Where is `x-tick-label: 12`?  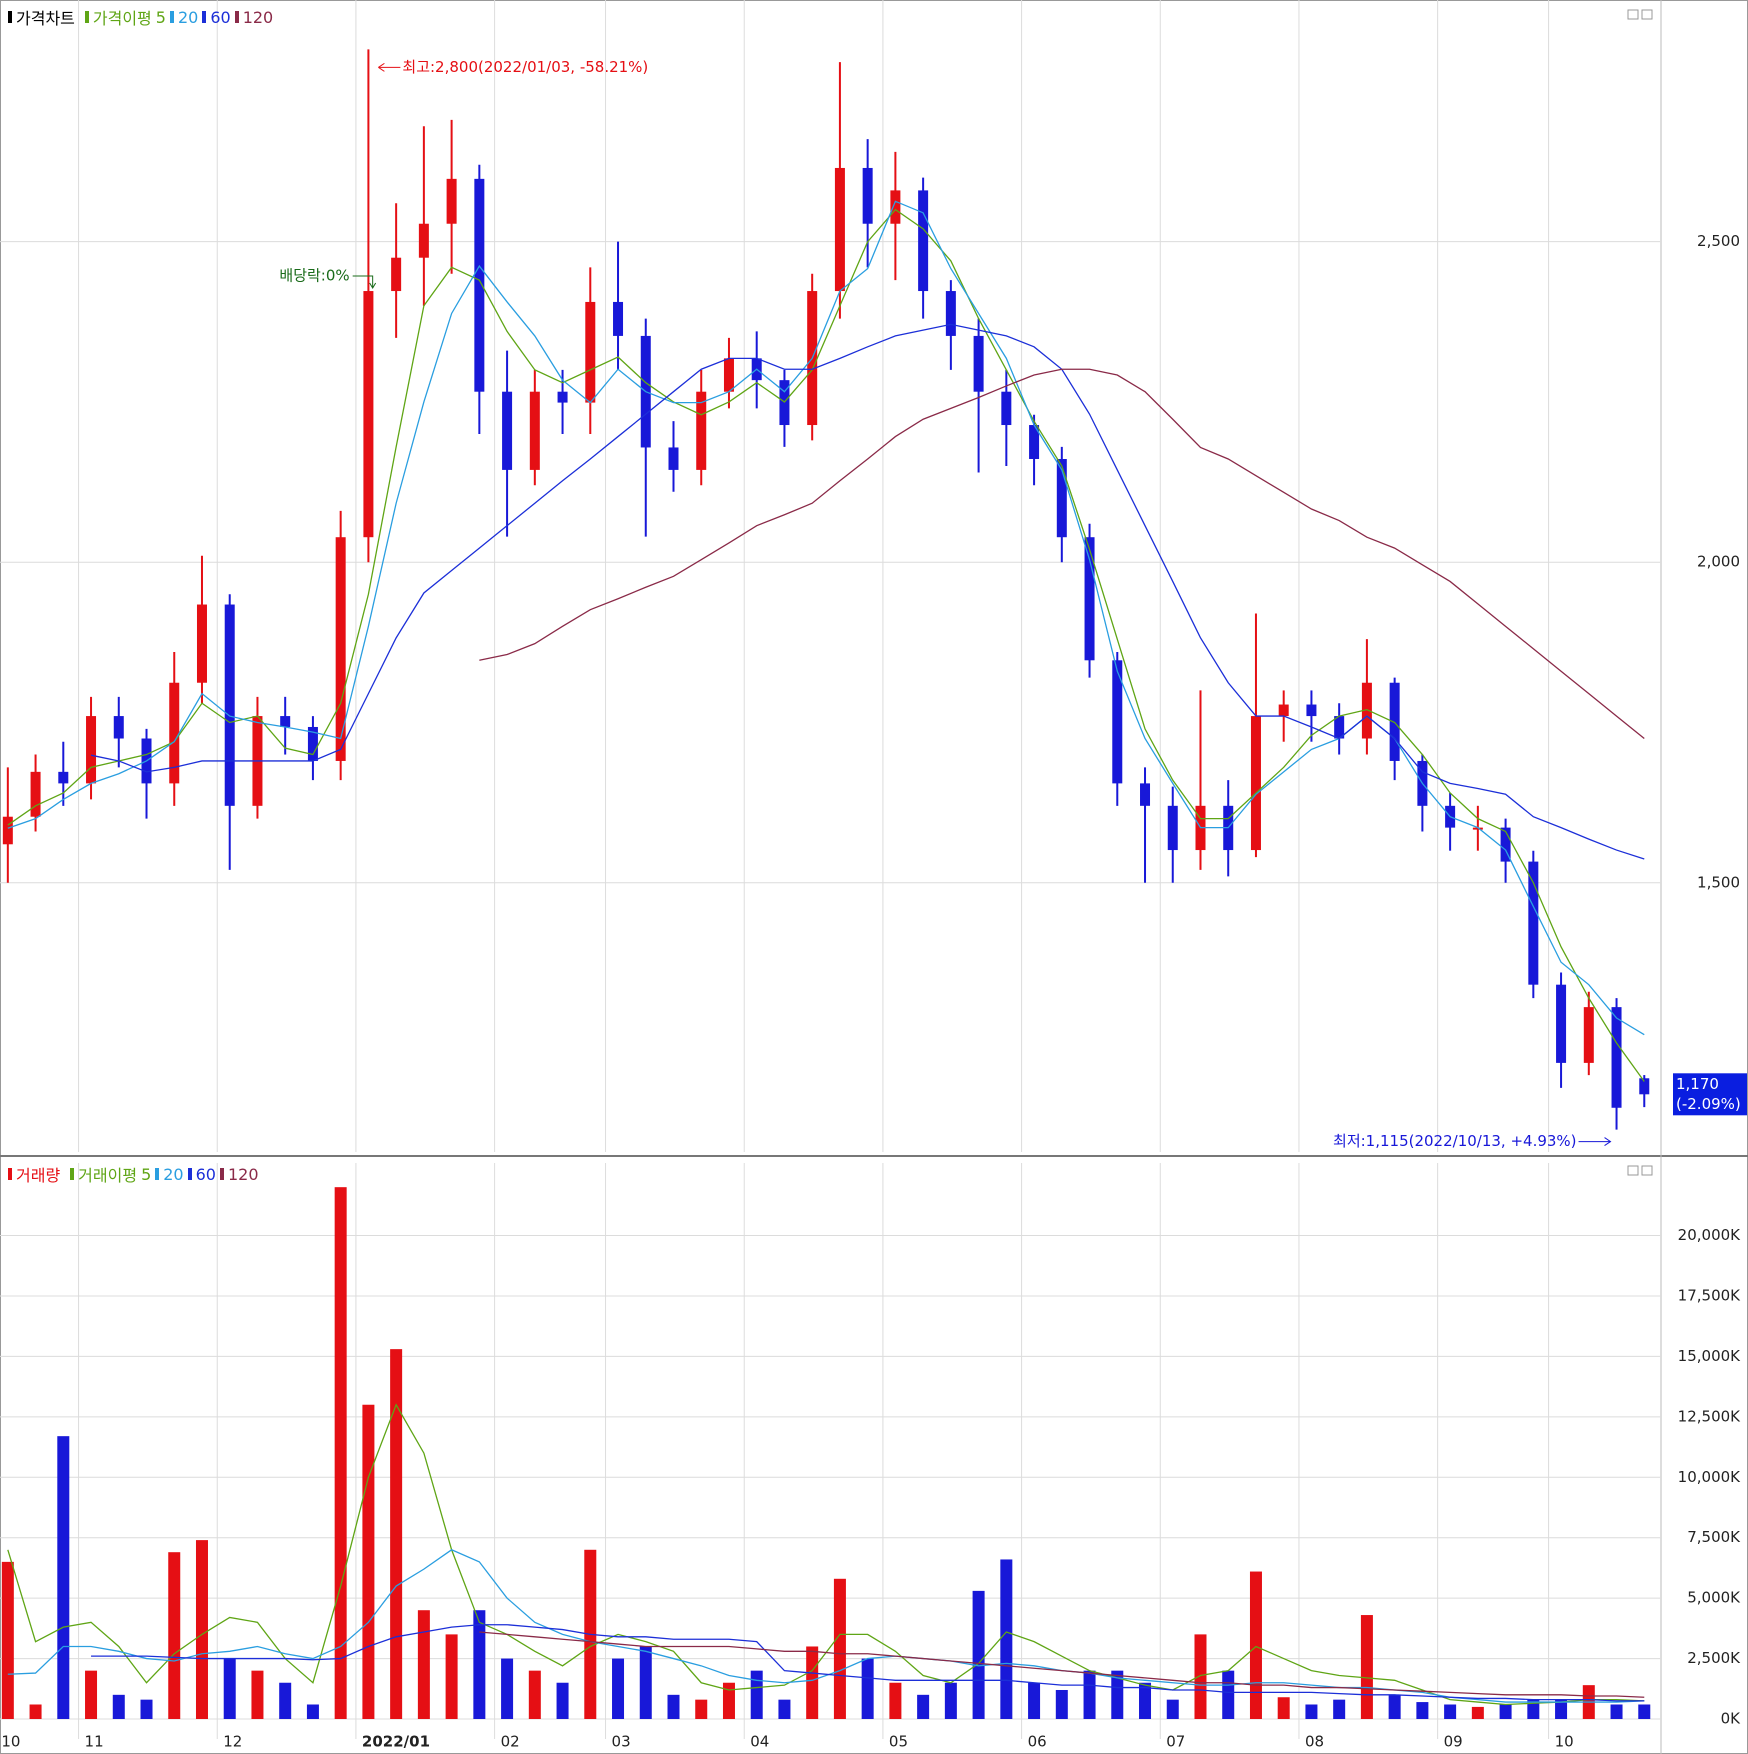 x-tick-label: 12 is located at coordinates (232, 1742).